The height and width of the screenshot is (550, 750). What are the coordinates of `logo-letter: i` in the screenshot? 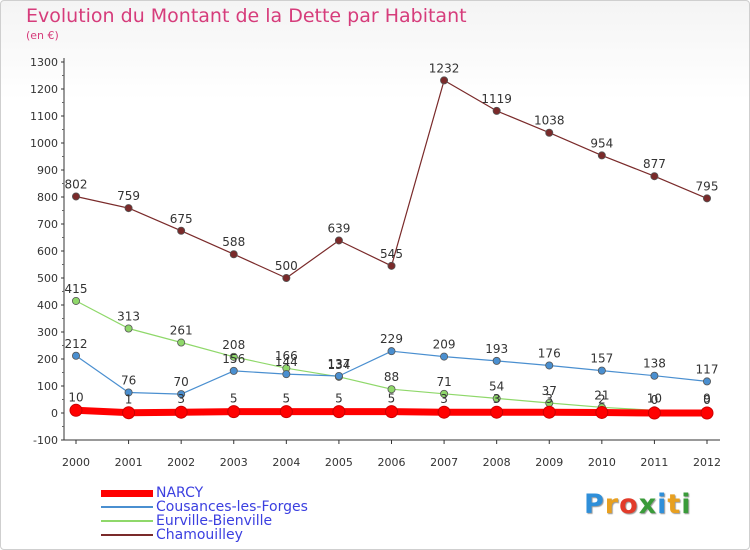 It's located at (662, 504).